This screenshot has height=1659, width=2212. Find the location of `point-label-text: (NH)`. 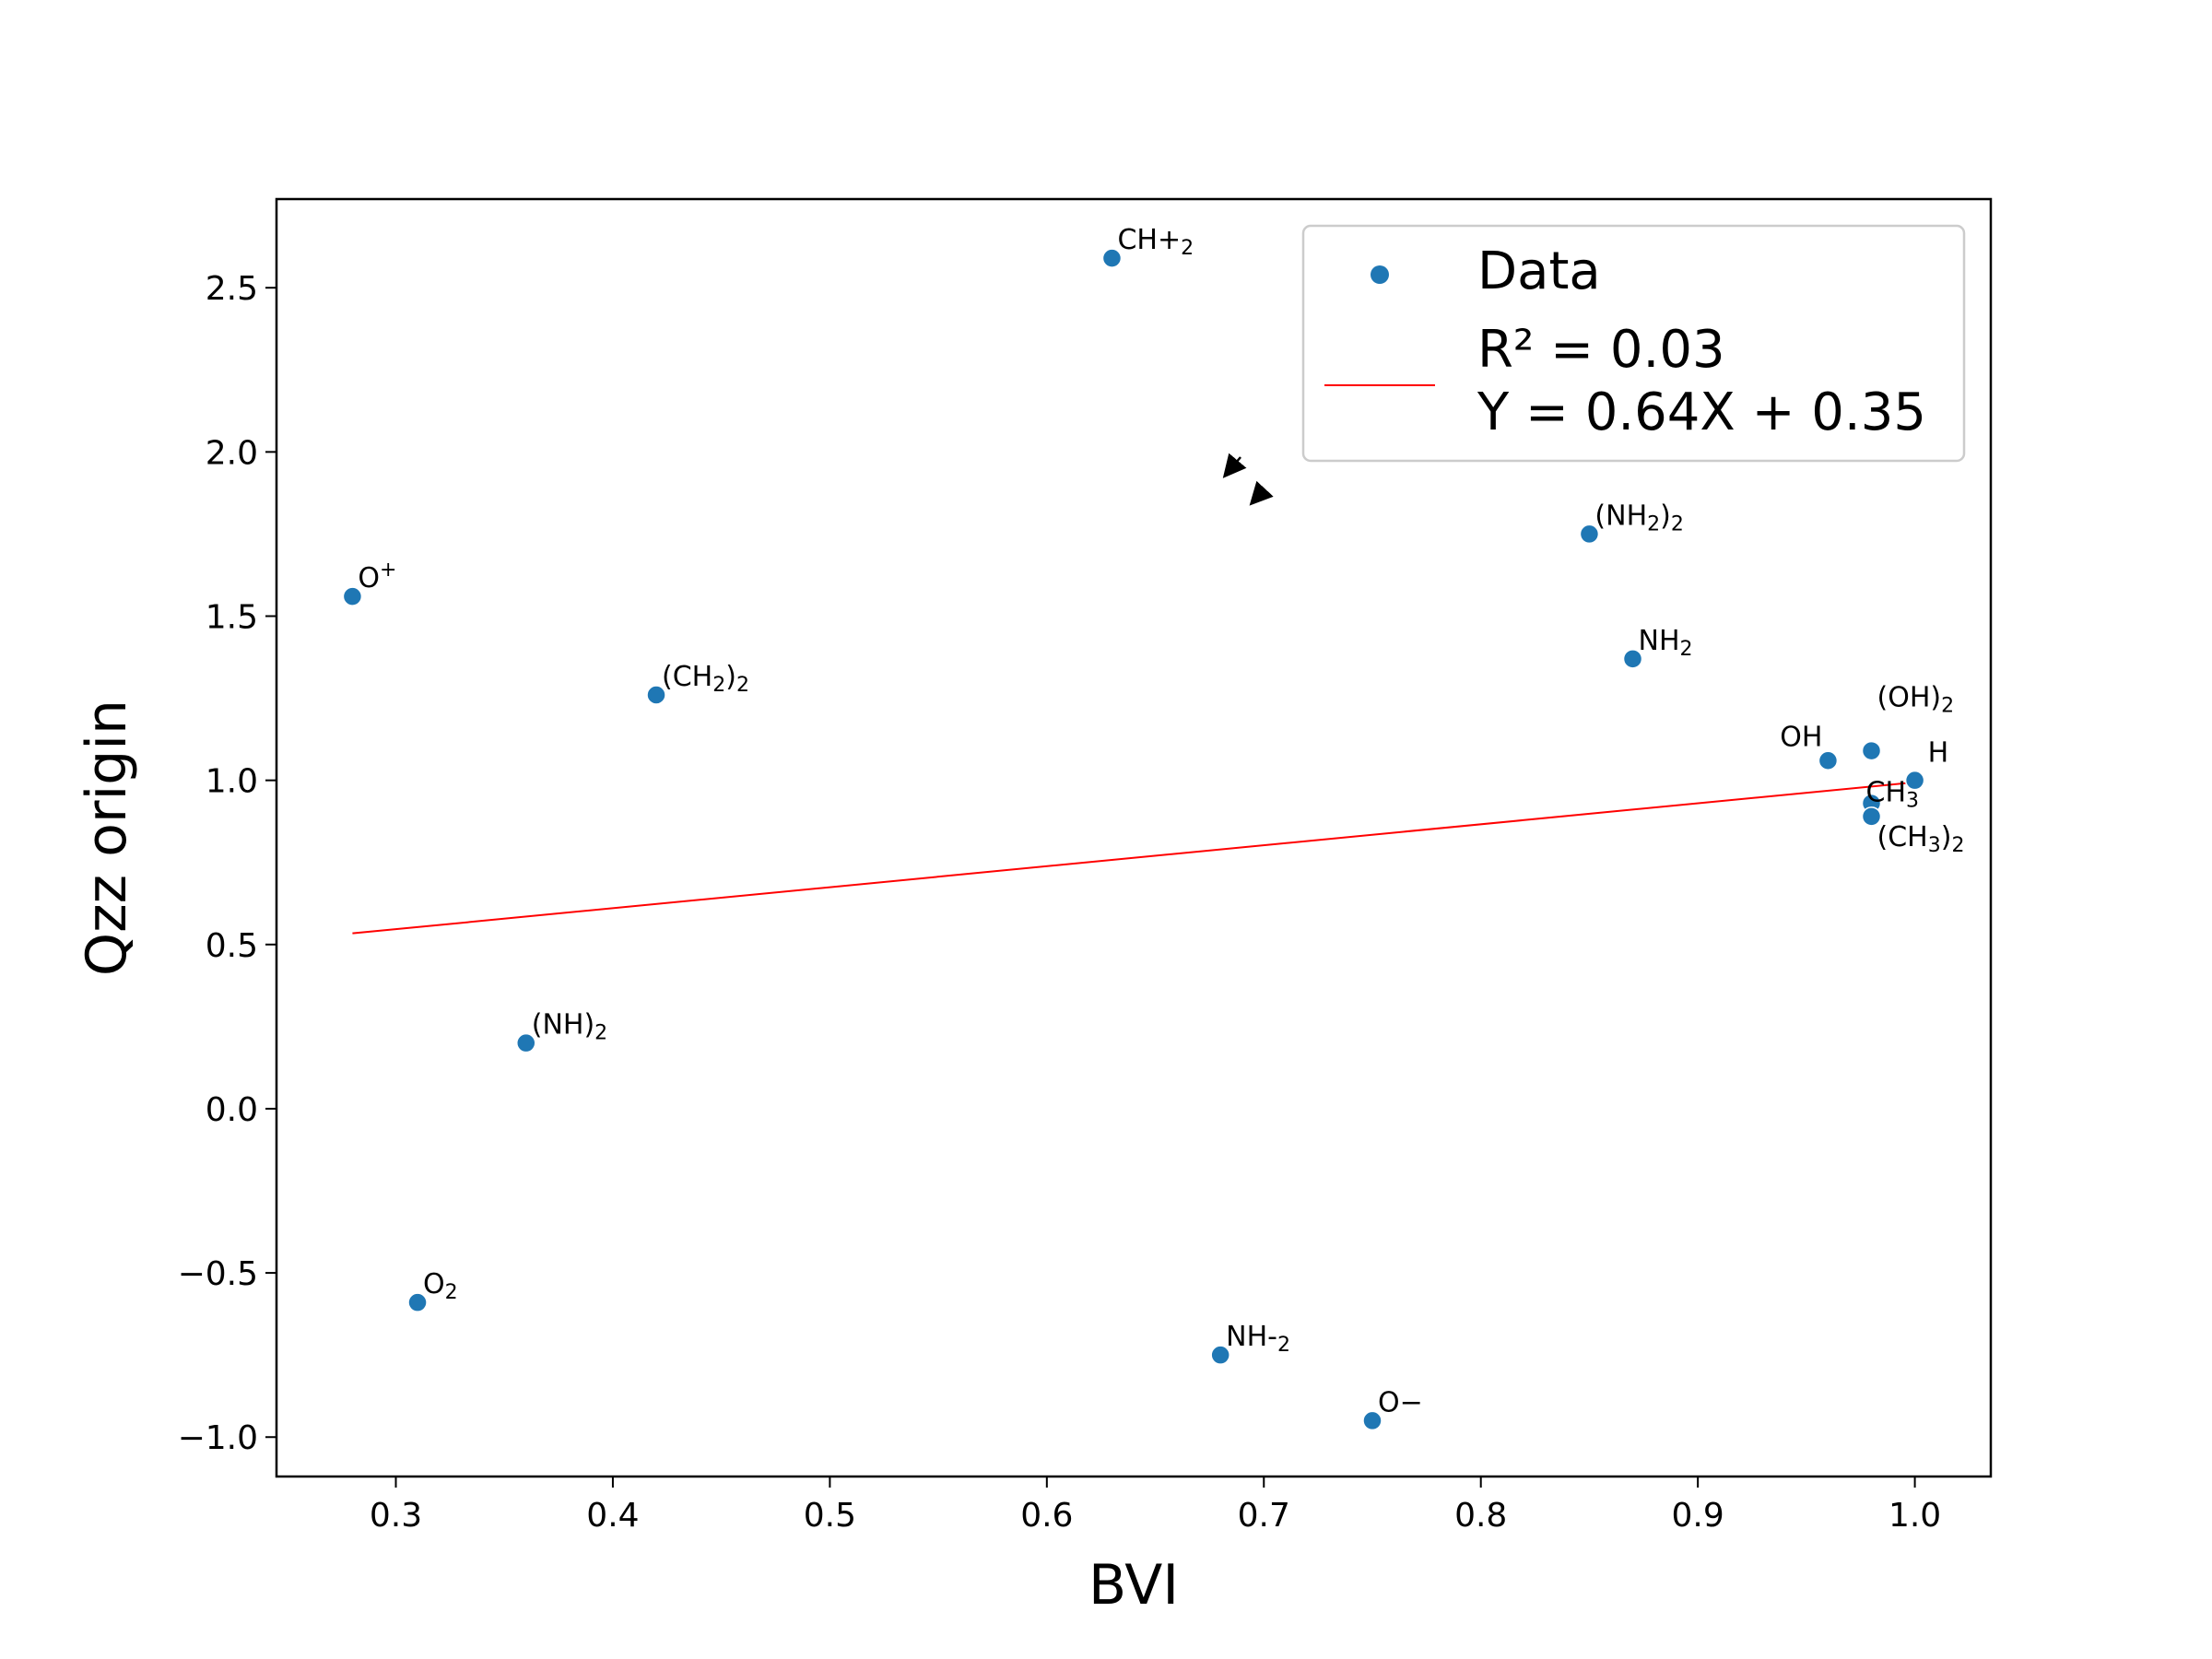

point-label-text: (NH) is located at coordinates (563, 1025).